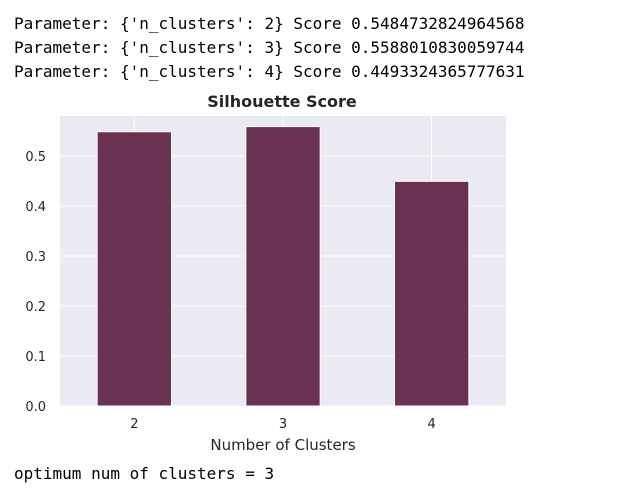  Describe the element at coordinates (282, 445) in the screenshot. I see `x-axis-label: Number of Clusters` at that location.